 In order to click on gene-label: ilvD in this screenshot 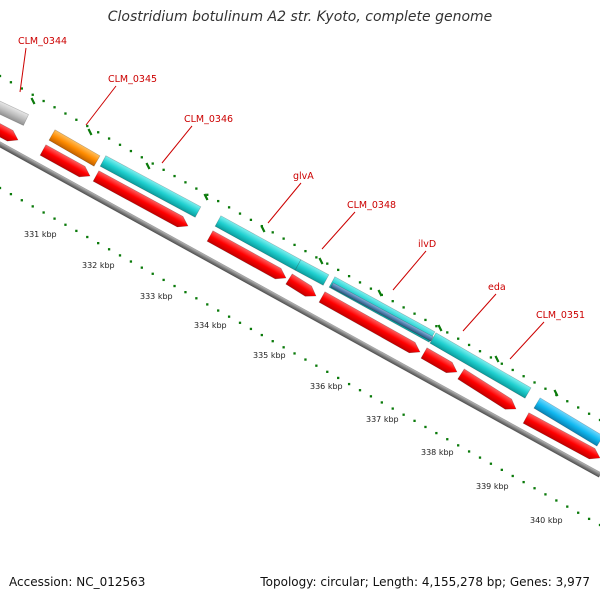, I will do `click(427, 244)`.